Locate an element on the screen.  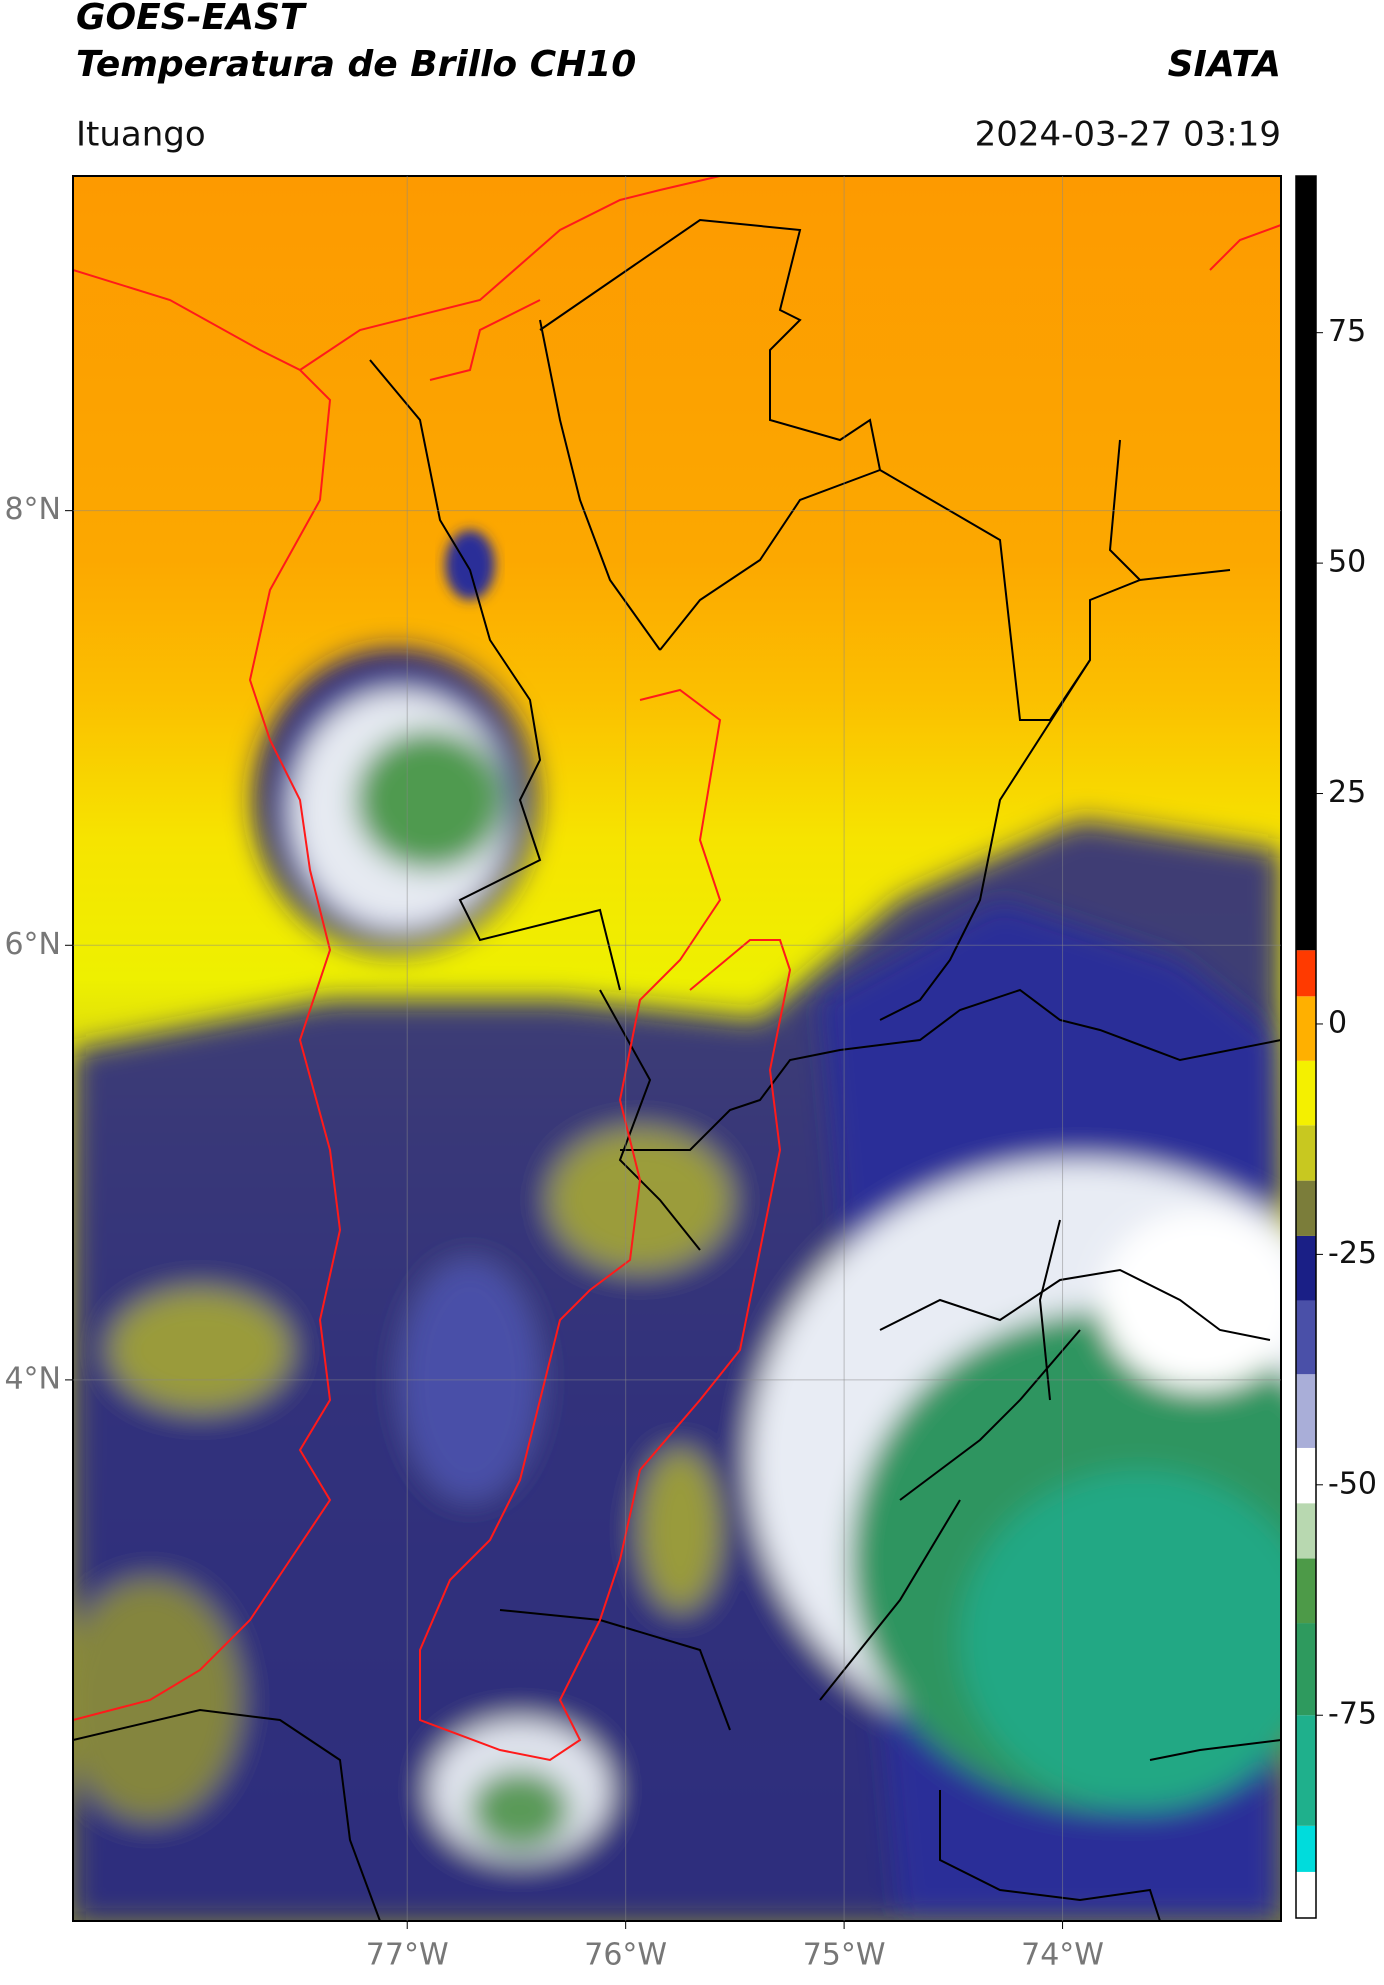
x-tick-label: 77°W is located at coordinates (407, 1955).